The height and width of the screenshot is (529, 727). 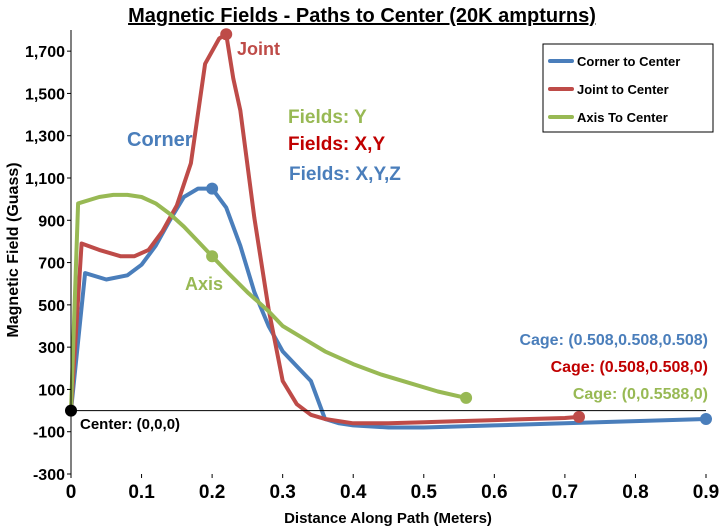 What do you see at coordinates (622, 117) in the screenshot?
I see `legend-label-axis-to-center: Axis To Center` at bounding box center [622, 117].